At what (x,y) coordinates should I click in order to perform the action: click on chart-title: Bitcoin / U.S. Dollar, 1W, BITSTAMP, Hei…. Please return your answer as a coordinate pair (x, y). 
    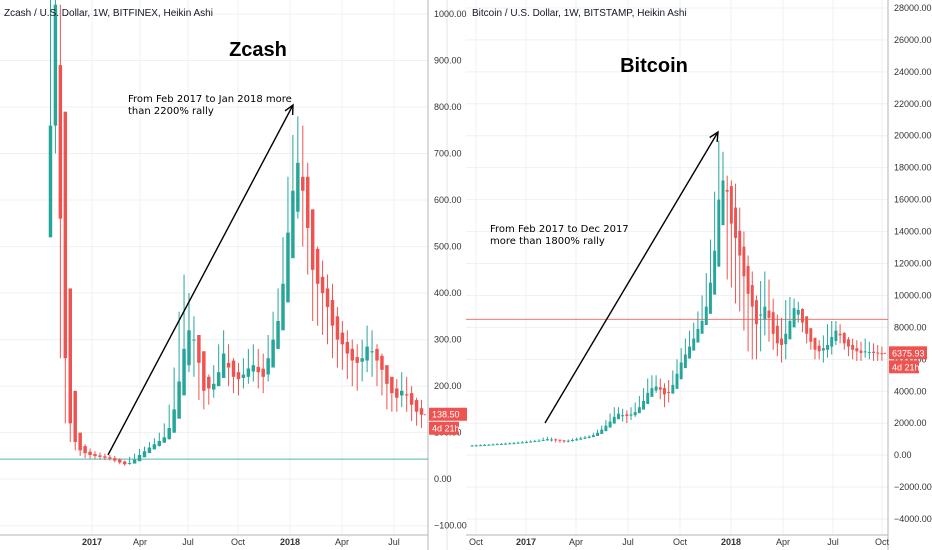
    Looking at the image, I should click on (579, 13).